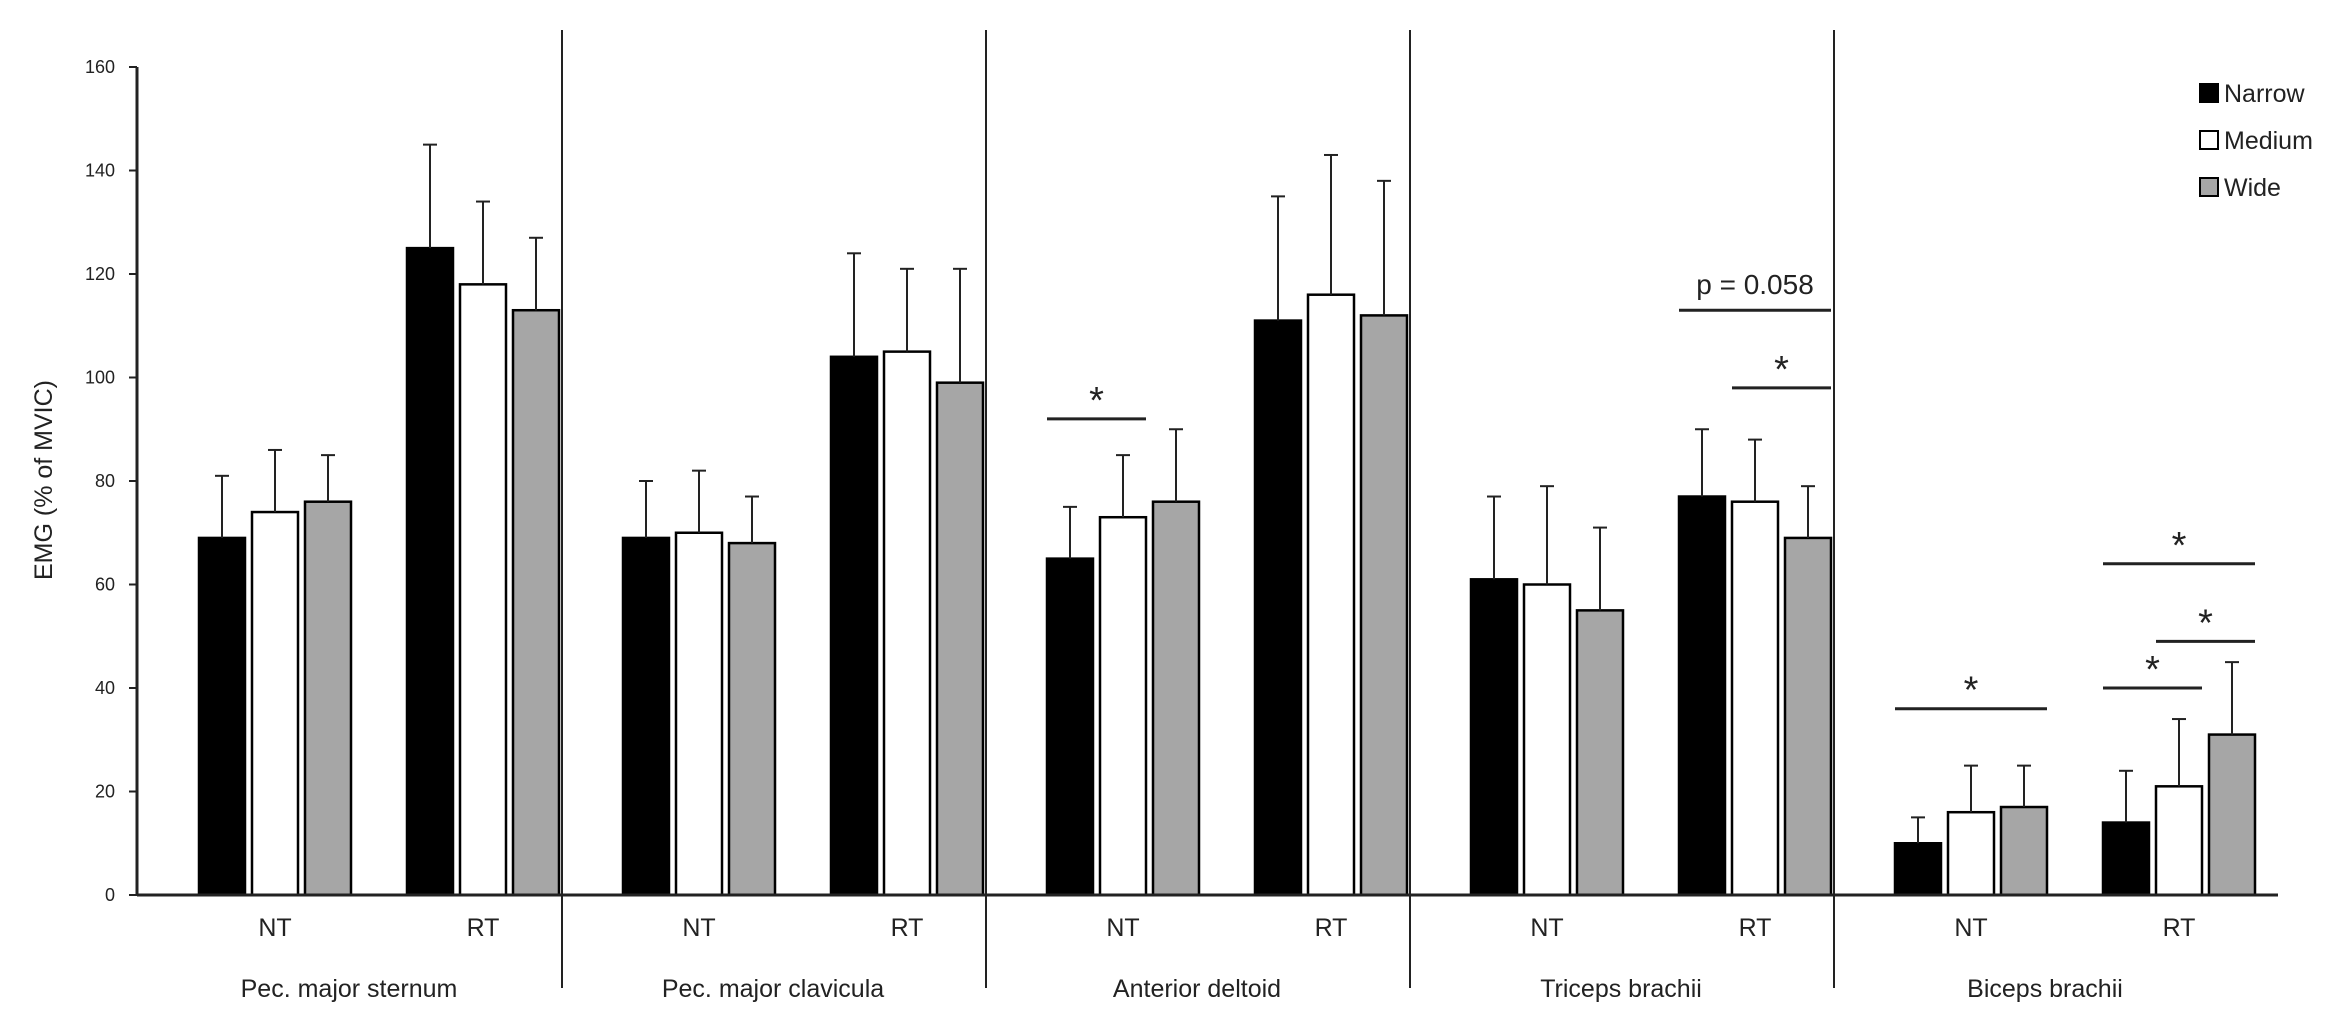 The width and height of the screenshot is (2341, 1021). I want to click on y-tick-label: 120, so click(100, 274).